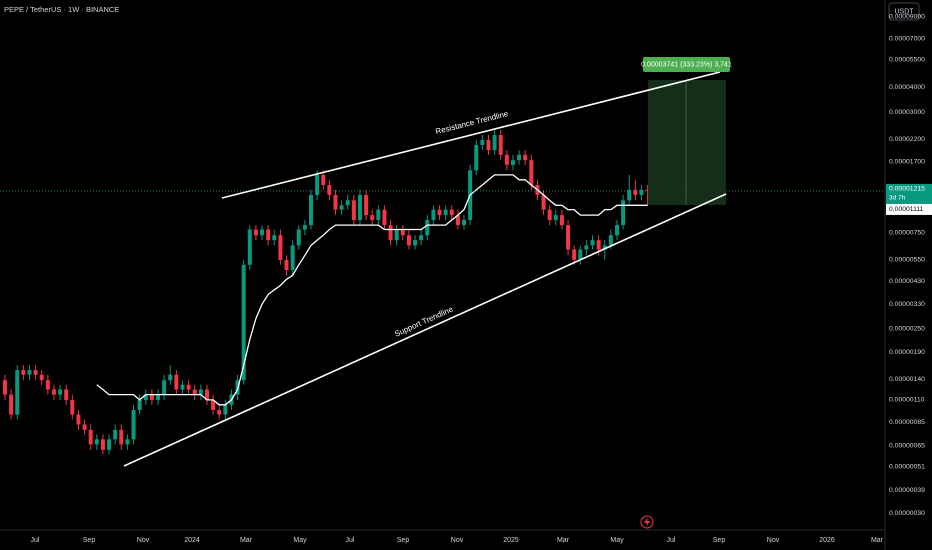  Describe the element at coordinates (907, 490) in the screenshot. I see `y-tick-label: 0.00000039` at that location.